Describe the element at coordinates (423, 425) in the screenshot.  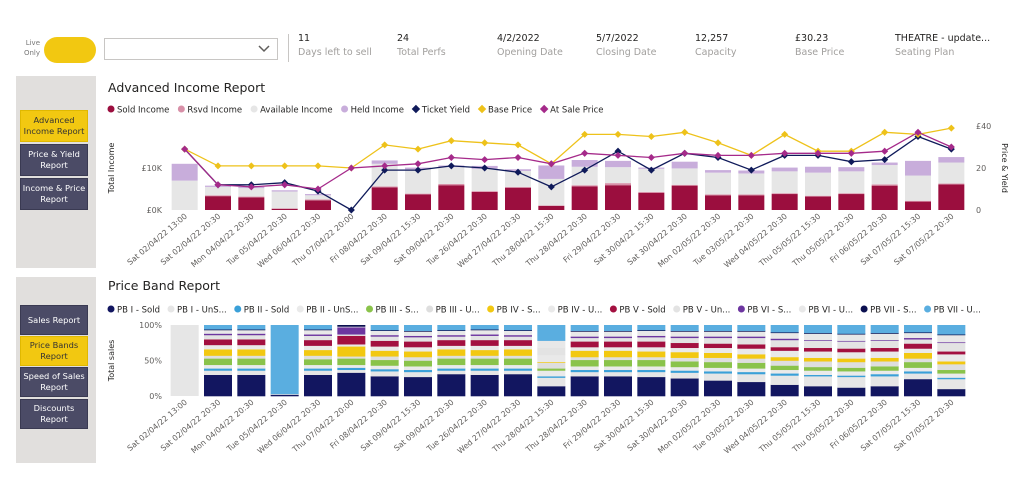
I see `x-tick-label: Sat 09/04/22 20:30` at that location.